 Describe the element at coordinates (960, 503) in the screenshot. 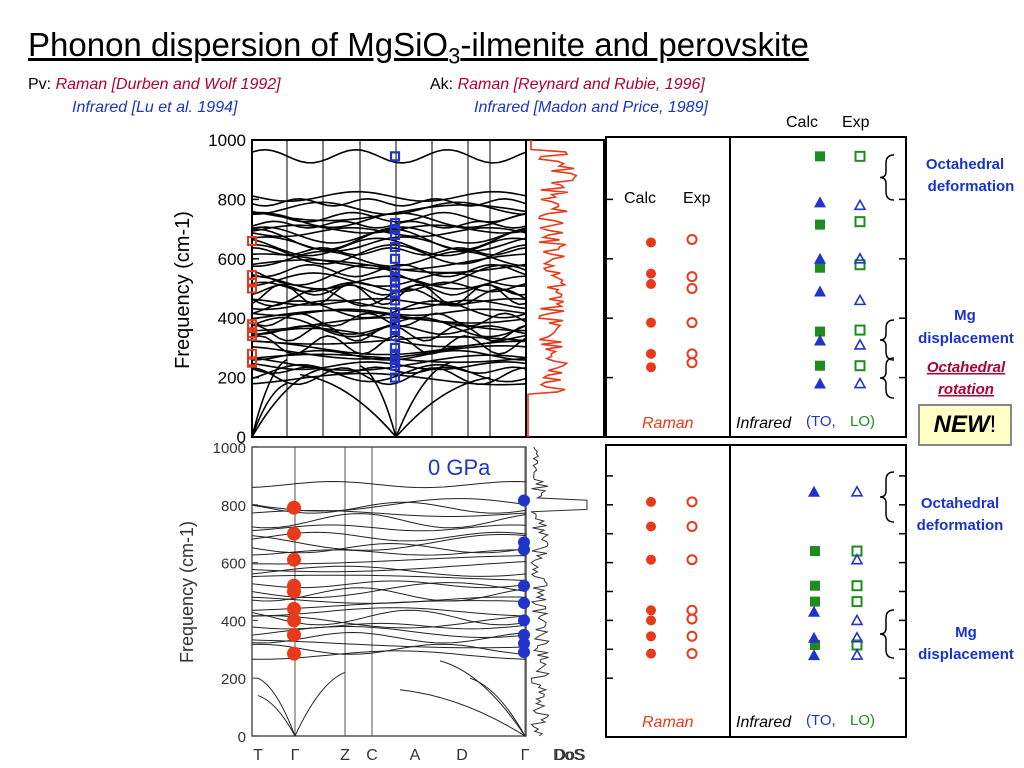

I see `oct-def-label-bottom-1: Octahedral` at that location.